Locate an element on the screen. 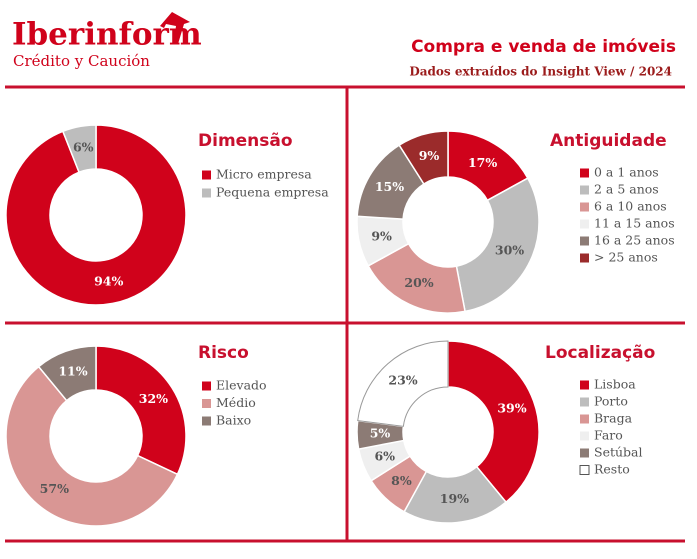  data-label: 20% is located at coordinates (418, 282).